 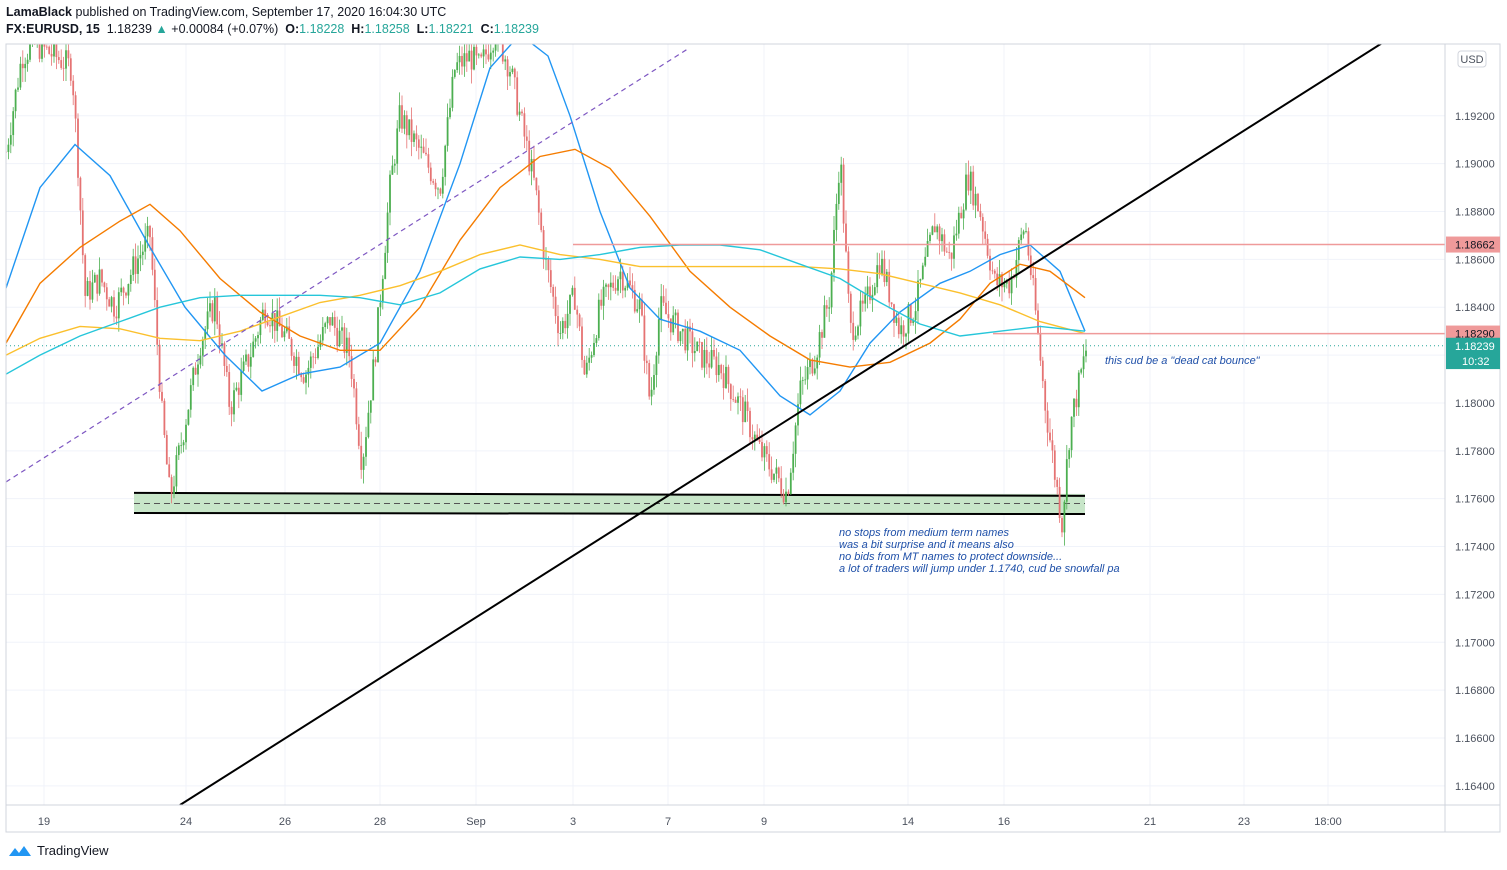 I want to click on support-zone, so click(x=609, y=503).